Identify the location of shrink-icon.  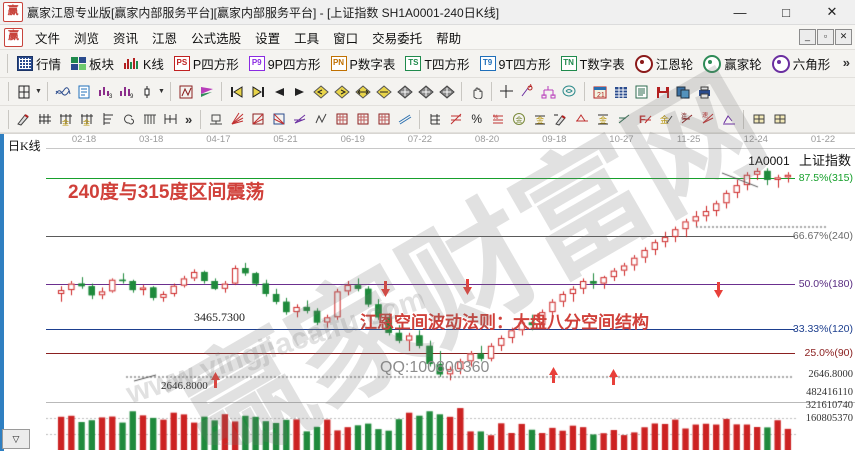
(425, 91).